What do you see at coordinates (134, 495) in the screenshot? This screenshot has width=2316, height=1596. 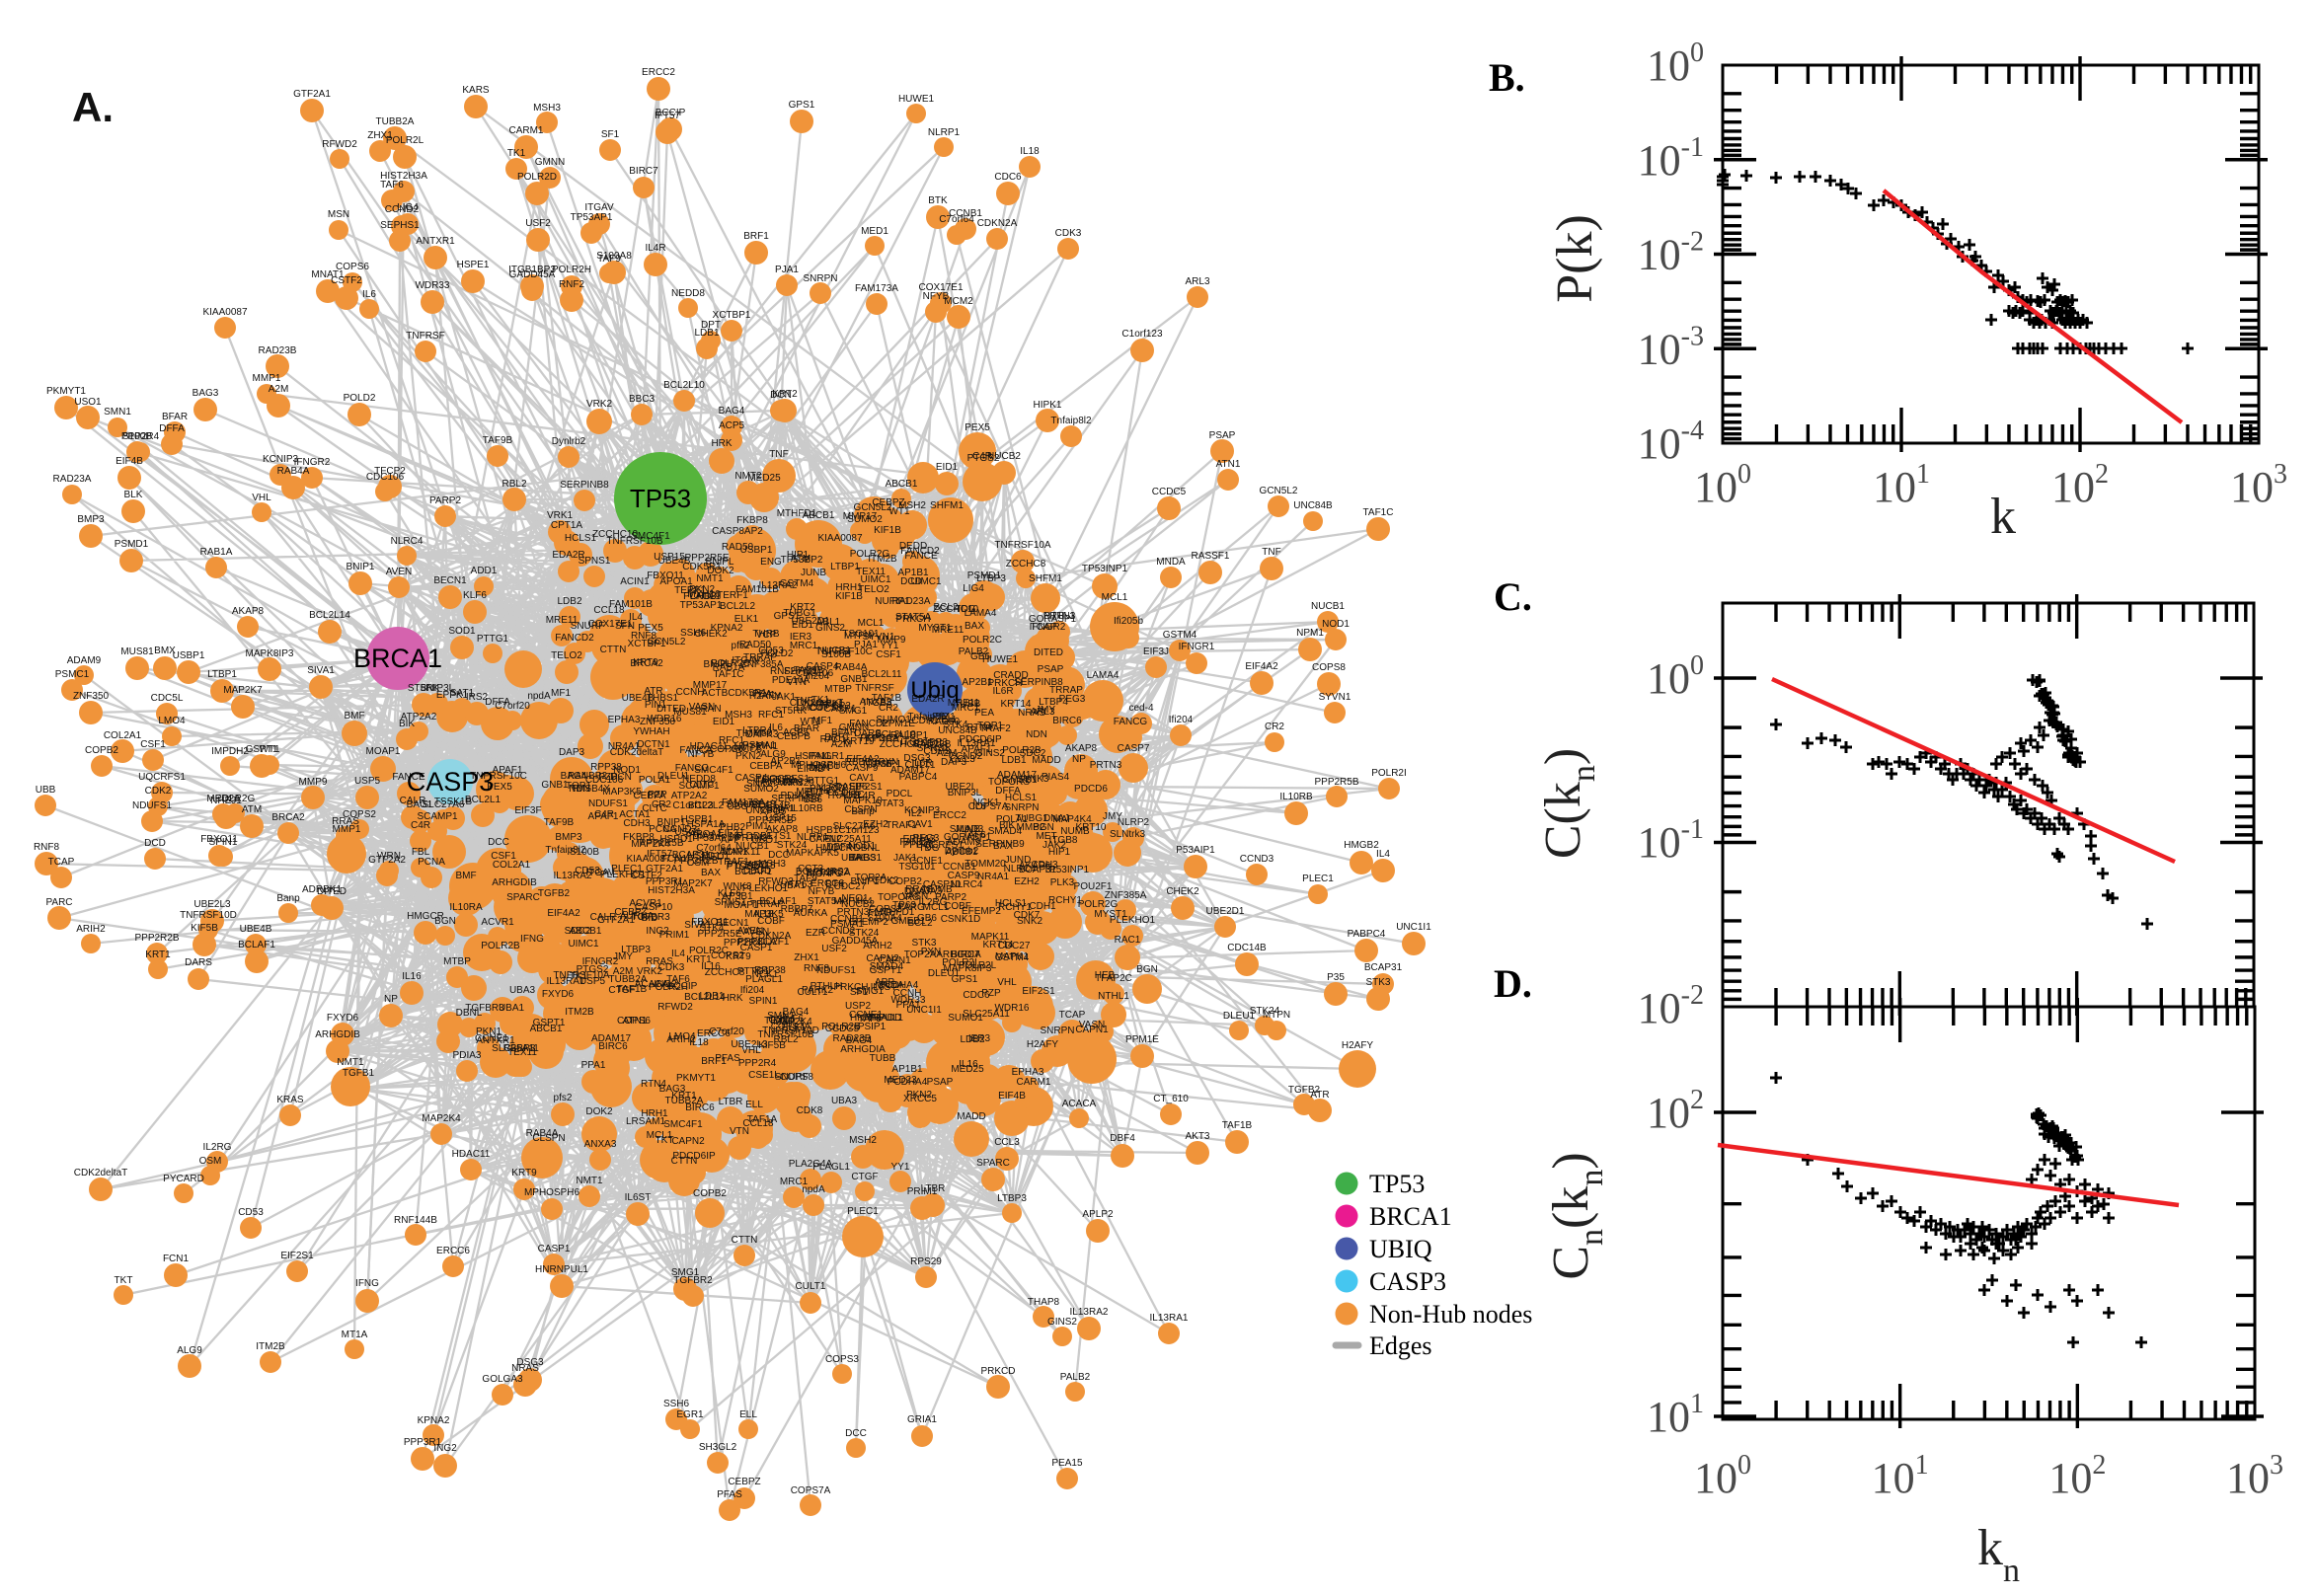 I see `svg-text: BLK` at bounding box center [134, 495].